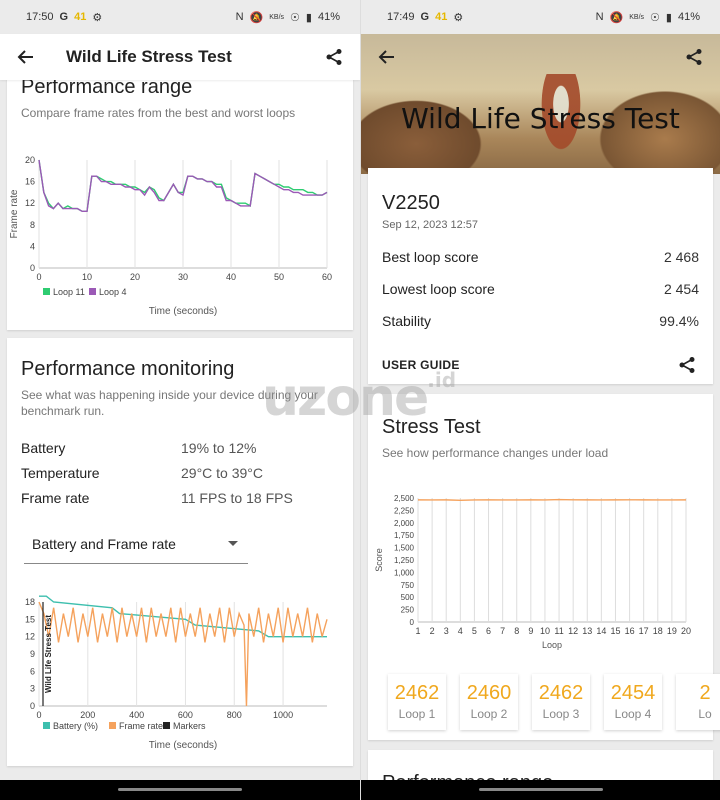  What do you see at coordinates (183, 277) in the screenshot?
I see `x-tick-label: 30` at bounding box center [183, 277].